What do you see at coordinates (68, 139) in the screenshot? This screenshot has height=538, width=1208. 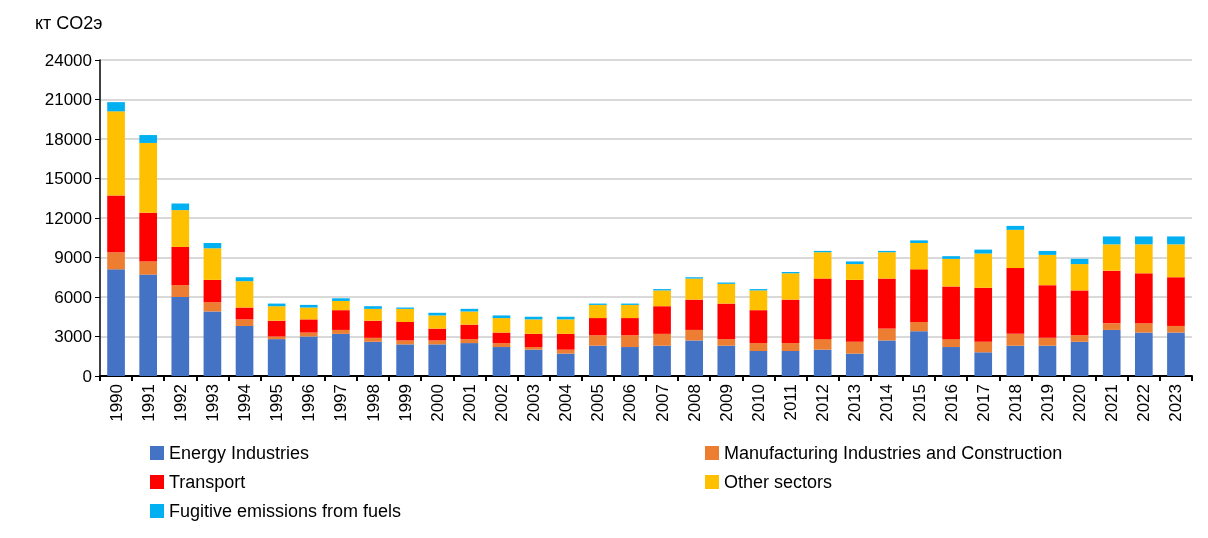 I see `y-tick-label: 18000` at bounding box center [68, 139].